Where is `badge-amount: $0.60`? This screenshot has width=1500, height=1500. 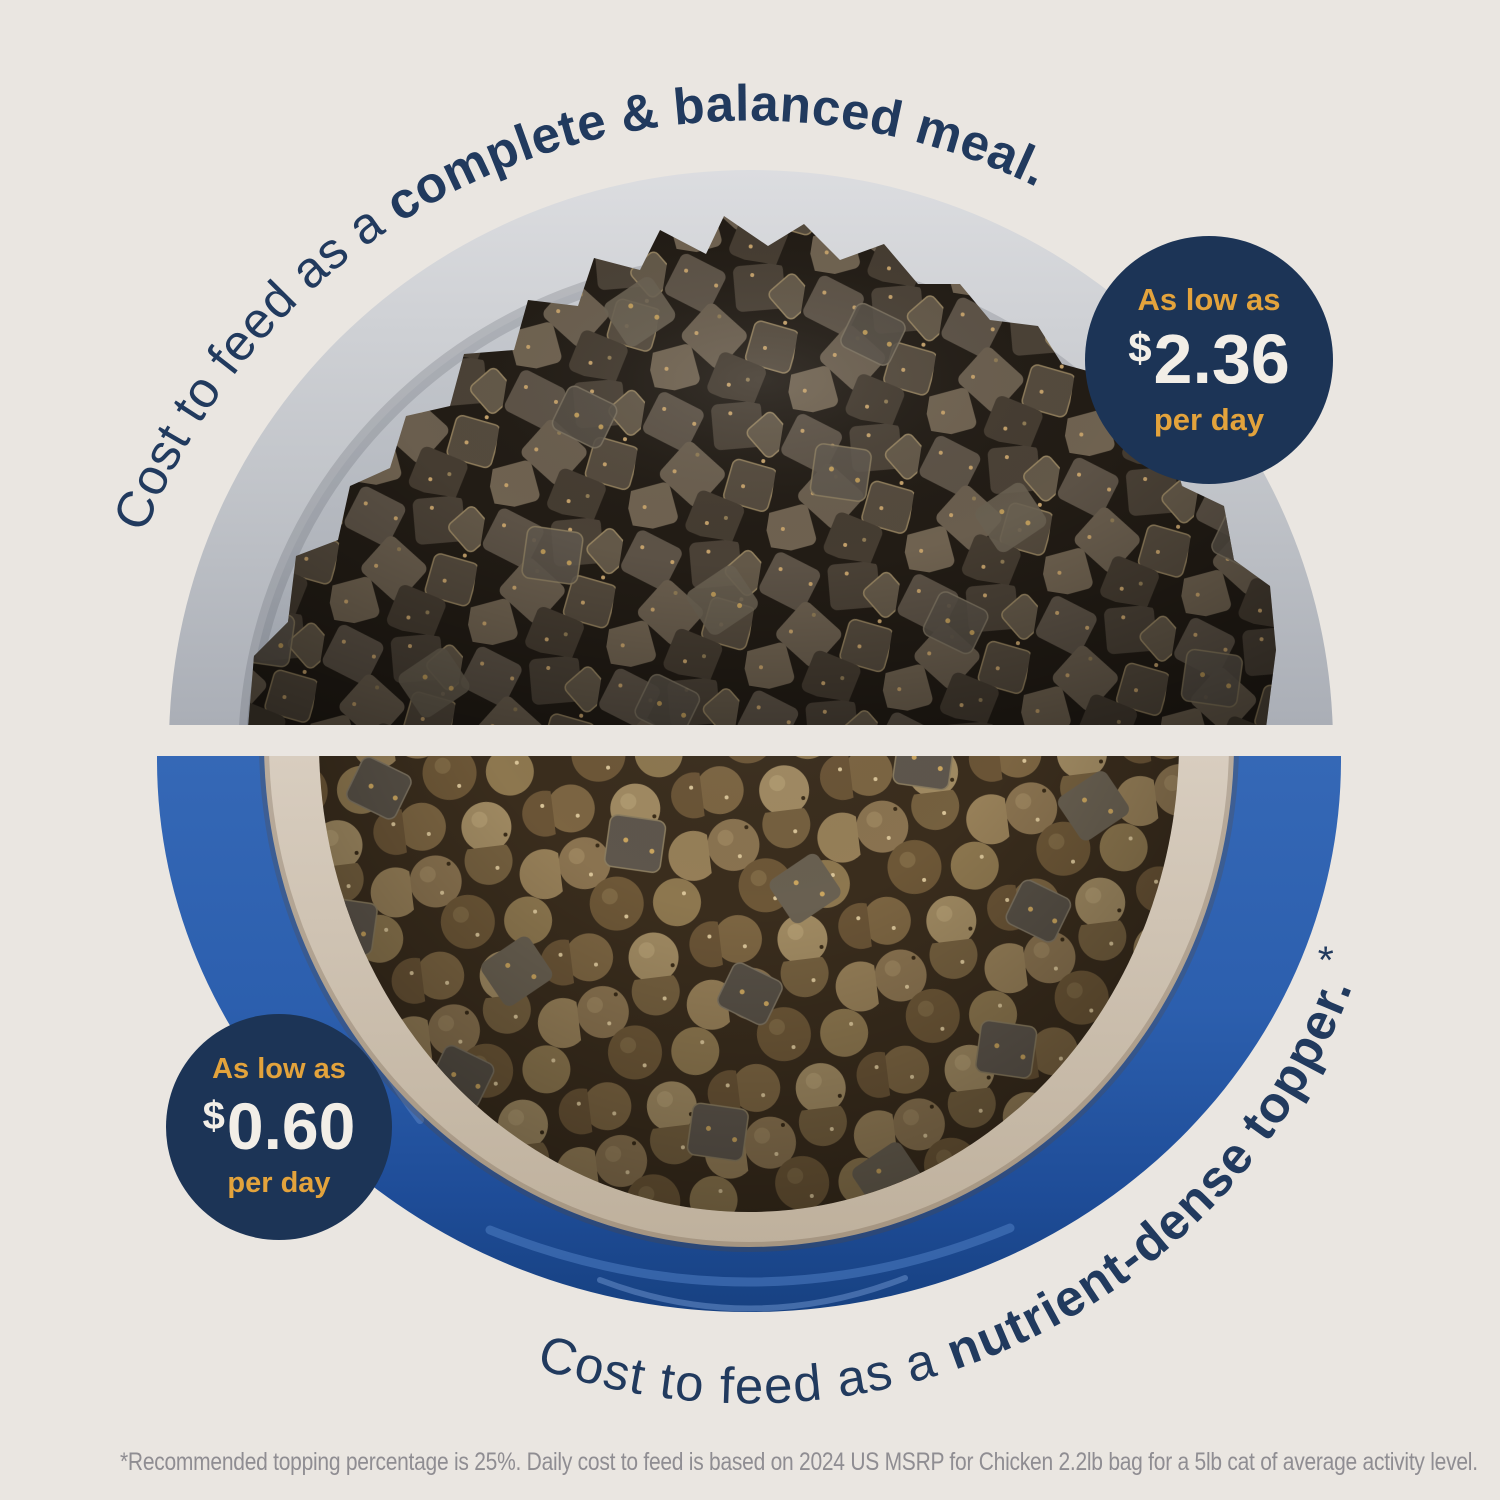 badge-amount: $0.60 is located at coordinates (279, 1126).